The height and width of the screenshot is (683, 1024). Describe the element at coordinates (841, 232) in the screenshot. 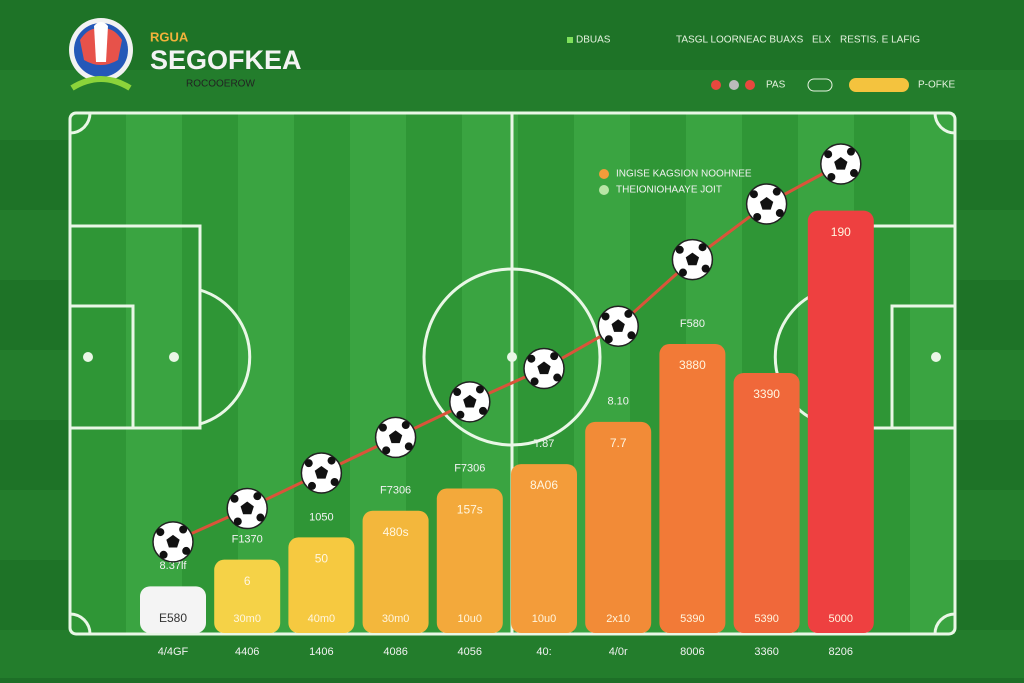

I see `bar-inner-label: 190` at that location.